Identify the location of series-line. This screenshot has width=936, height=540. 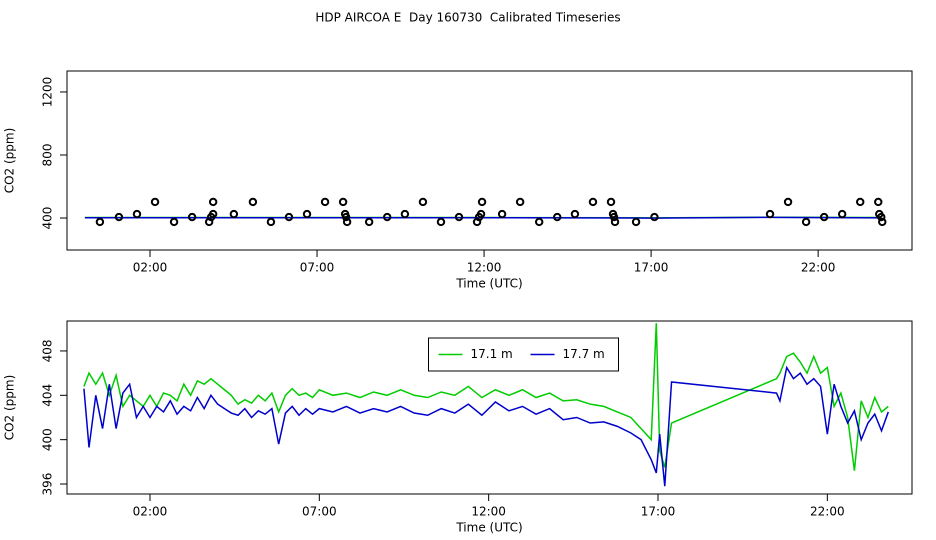
(483, 217).